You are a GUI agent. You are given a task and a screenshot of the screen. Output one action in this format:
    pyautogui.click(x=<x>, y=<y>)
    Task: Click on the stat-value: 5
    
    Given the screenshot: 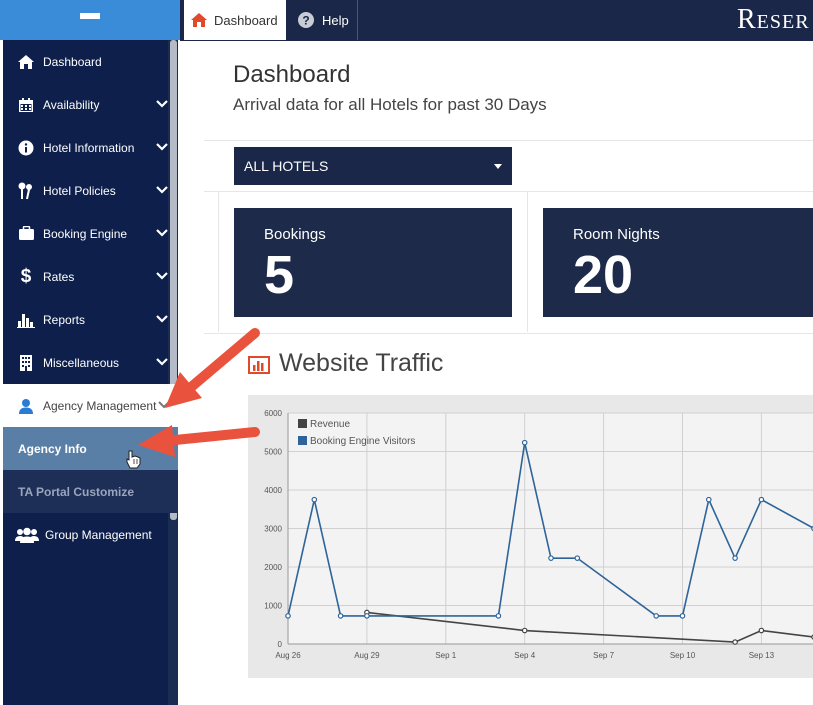 What is the action you would take?
    pyautogui.click(x=279, y=275)
    